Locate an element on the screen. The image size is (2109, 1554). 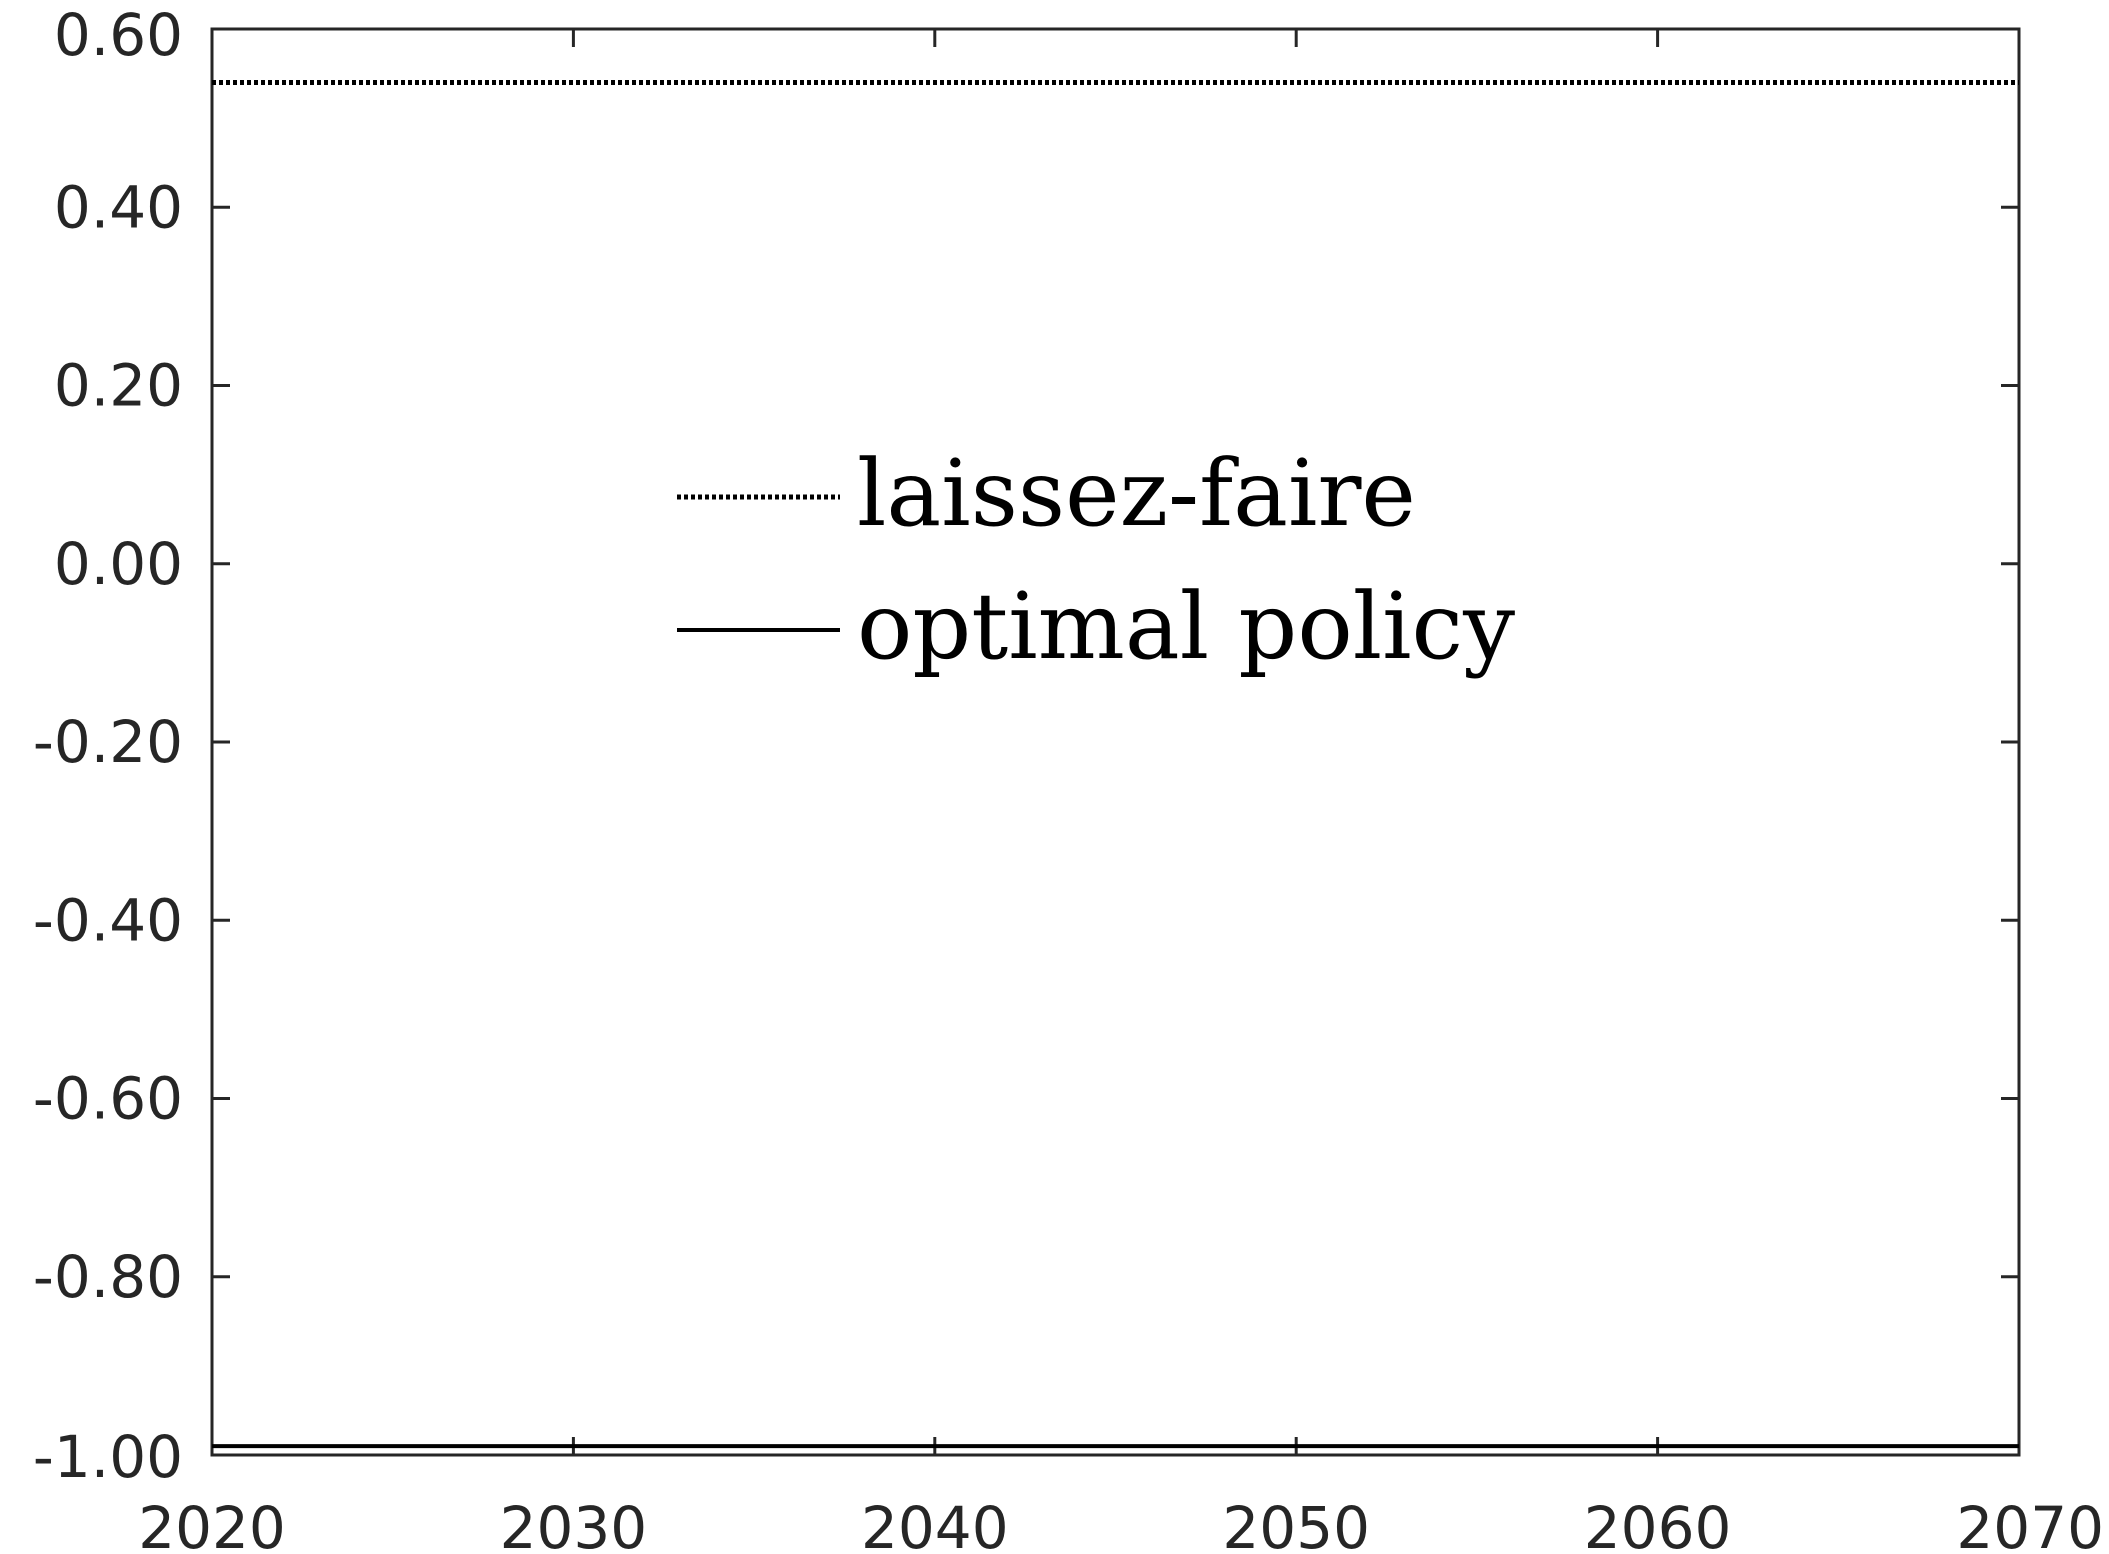
y-tick-label: 0.20 is located at coordinates (118, 386).